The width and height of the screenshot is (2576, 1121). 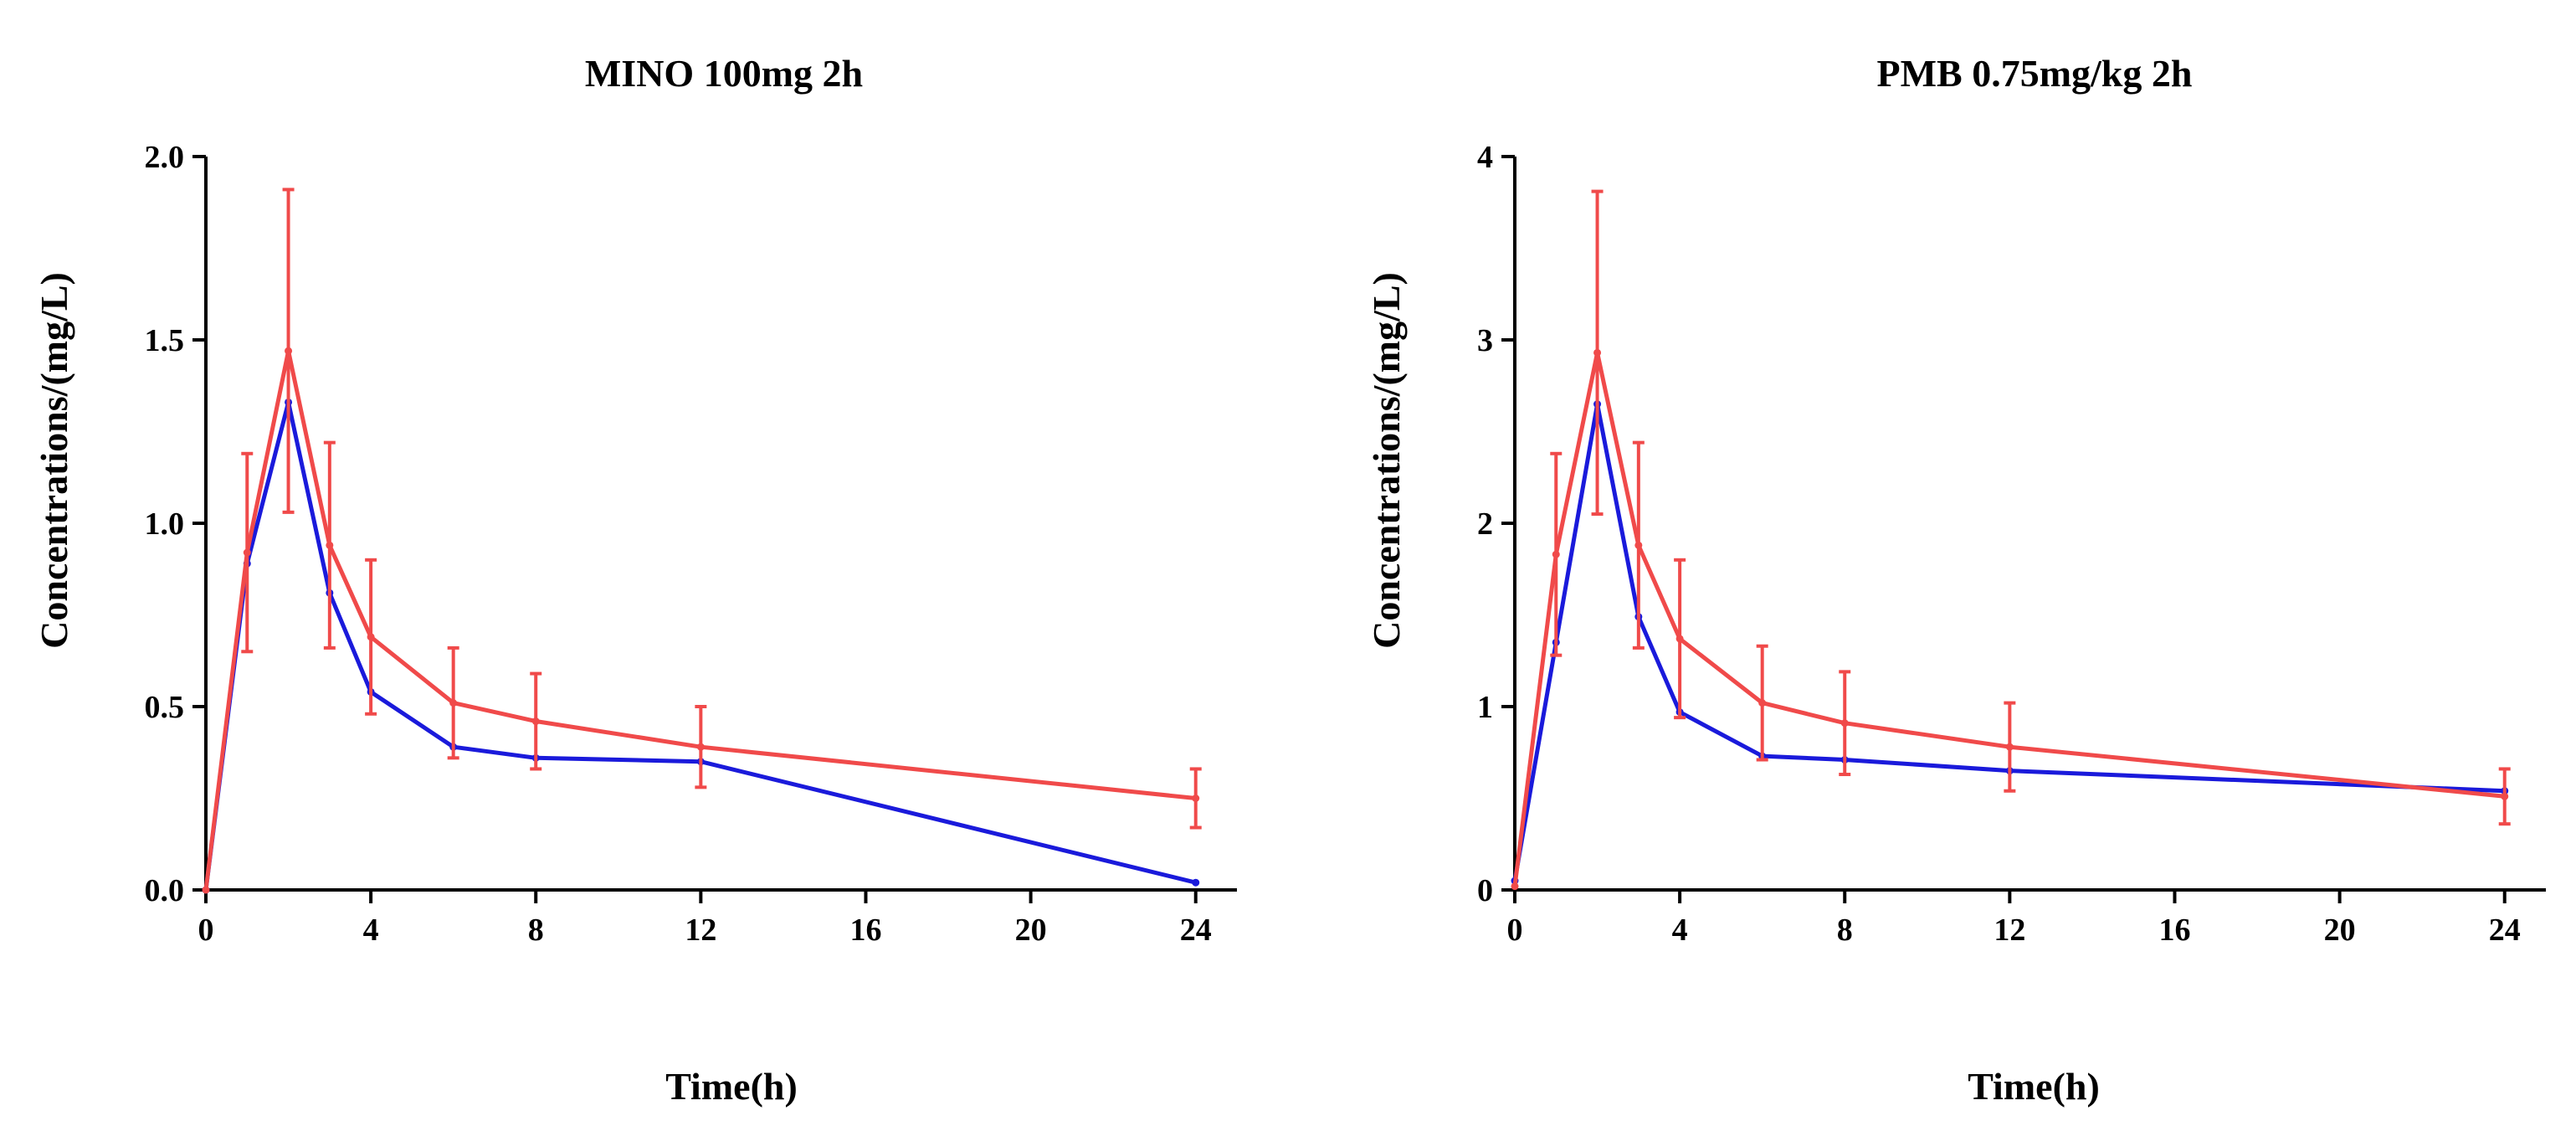 I want to click on y-tick-label: 2.0, so click(x=165, y=157).